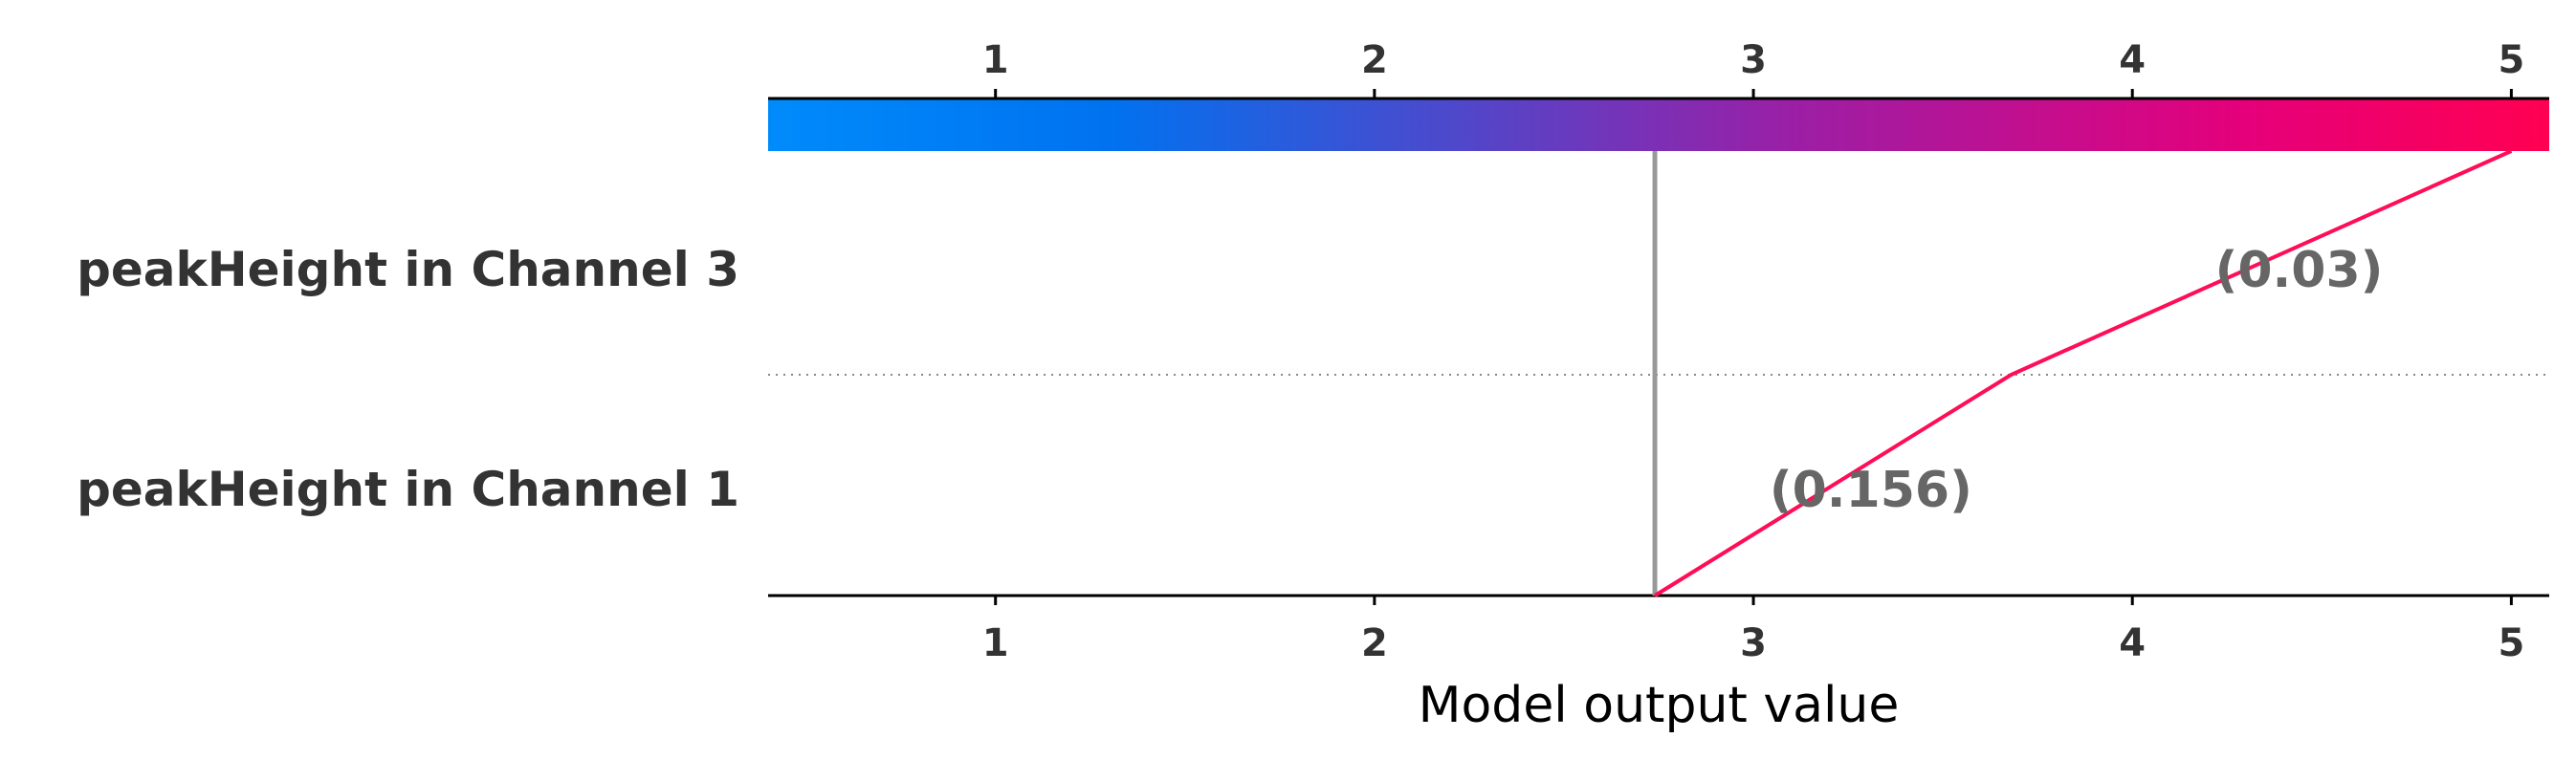 This screenshot has height=760, width=2576. I want to click on top-tick-label-5: 5, so click(2511, 60).